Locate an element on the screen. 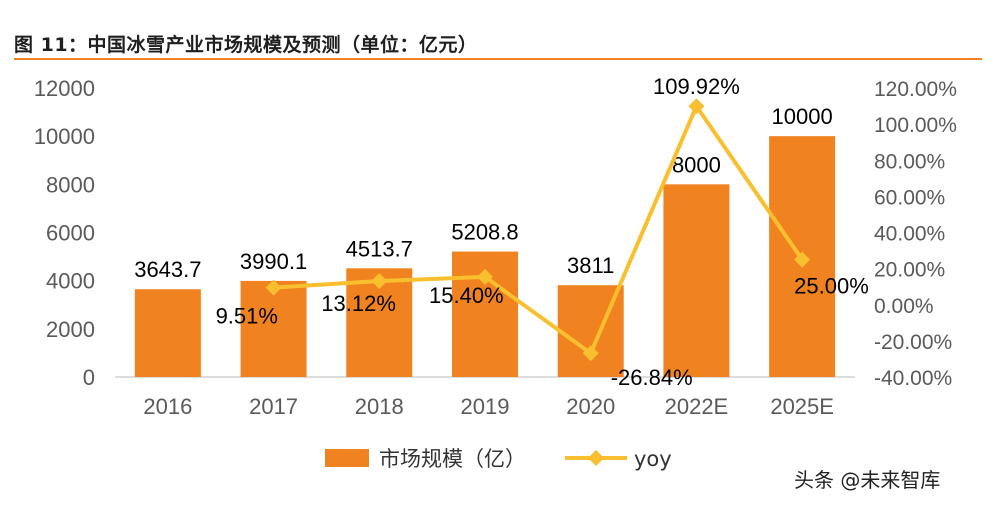 The width and height of the screenshot is (992, 505). left-axis-ticks: 0 2000 4000 6000 8000 10000 12000 is located at coordinates (64, 233).